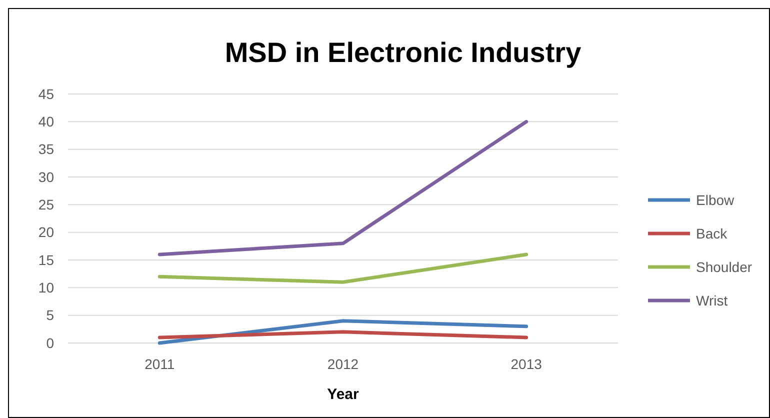 The height and width of the screenshot is (418, 770). I want to click on y-tick-label: 25, so click(46, 204).